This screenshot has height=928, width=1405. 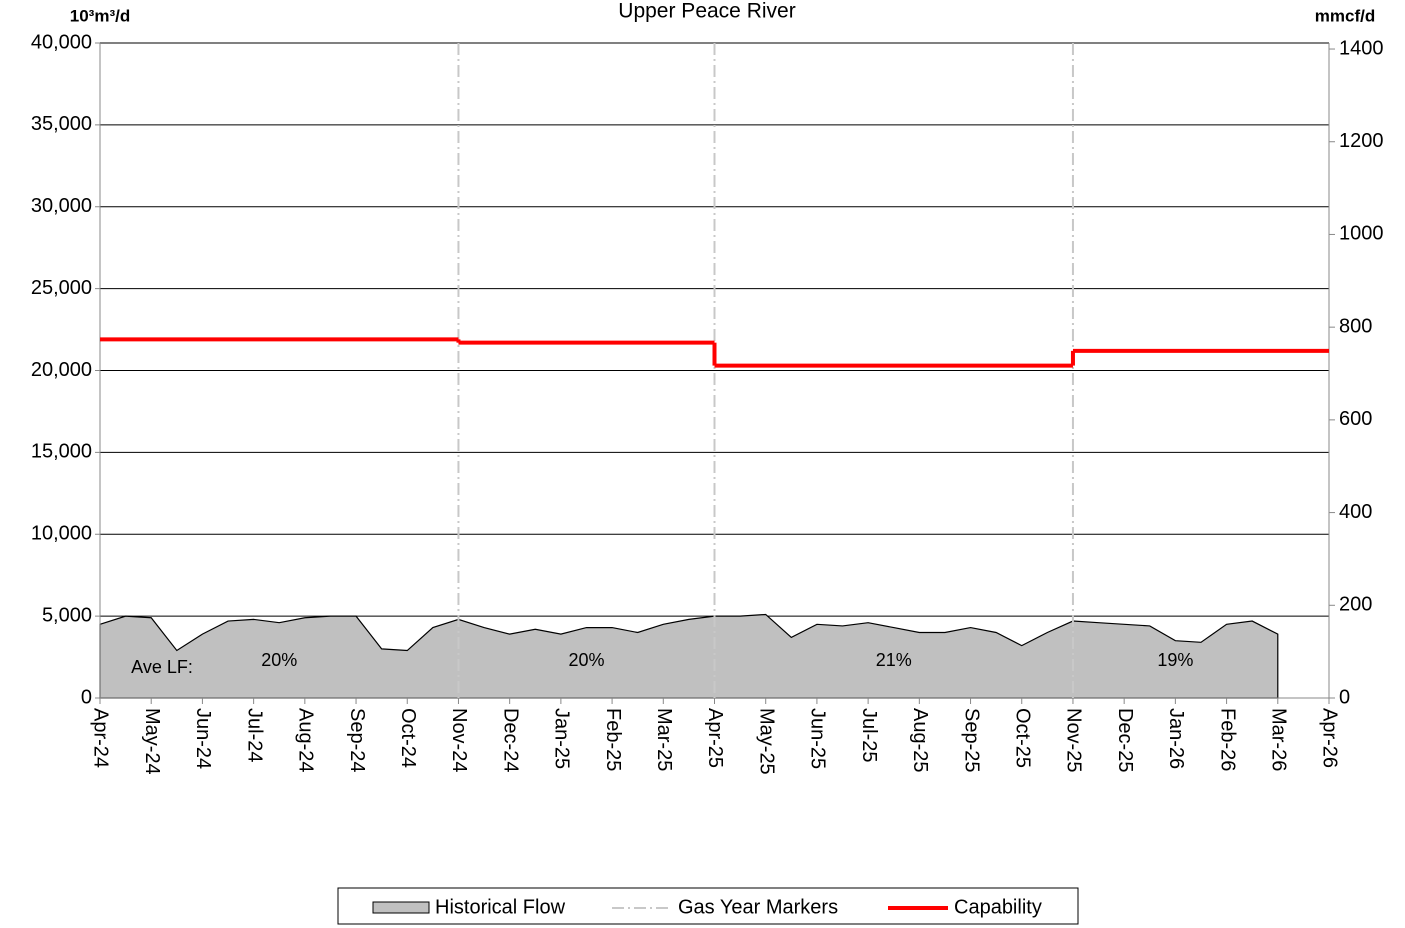 What do you see at coordinates (306, 740) in the screenshot?
I see `x-tick-label: Aug-24` at bounding box center [306, 740].